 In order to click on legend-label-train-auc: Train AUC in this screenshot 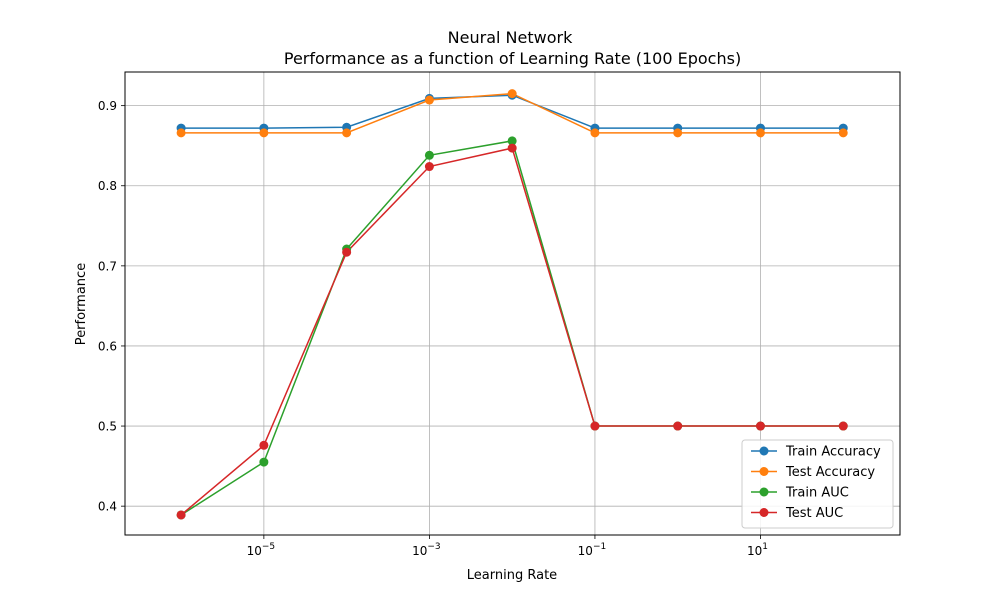, I will do `click(817, 493)`.